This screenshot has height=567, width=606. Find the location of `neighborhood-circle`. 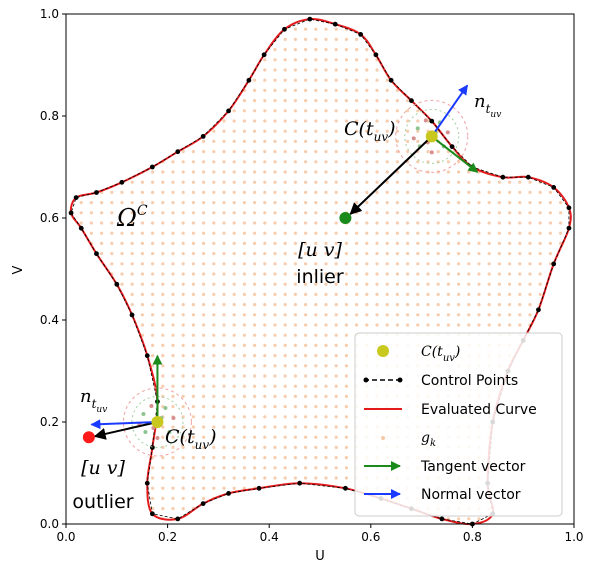

neighborhood-circle is located at coordinates (157, 422).